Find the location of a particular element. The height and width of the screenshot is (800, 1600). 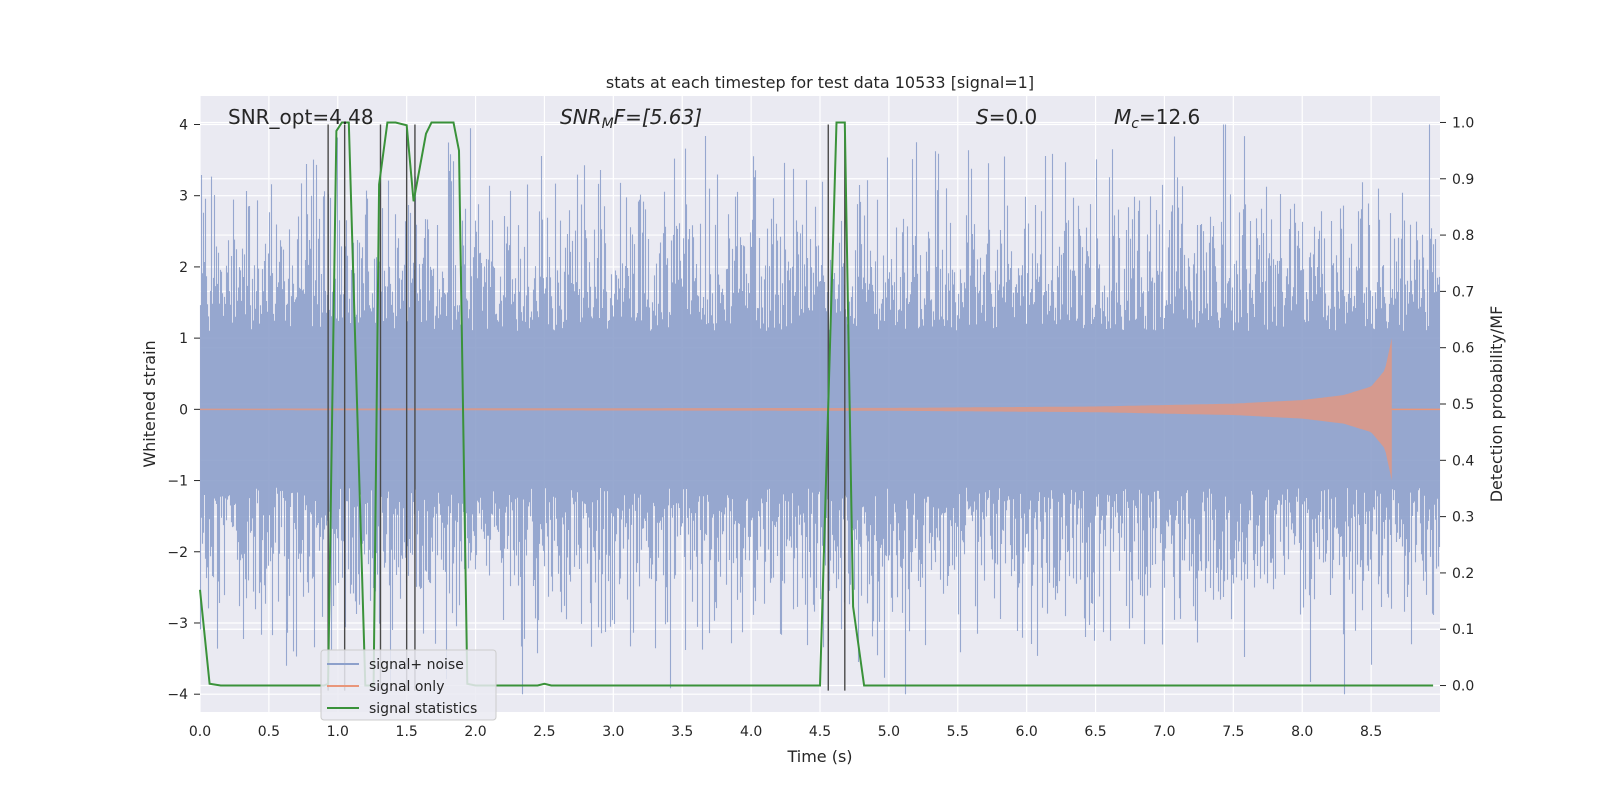

y-left-tick-label: 2 is located at coordinates (183, 268).